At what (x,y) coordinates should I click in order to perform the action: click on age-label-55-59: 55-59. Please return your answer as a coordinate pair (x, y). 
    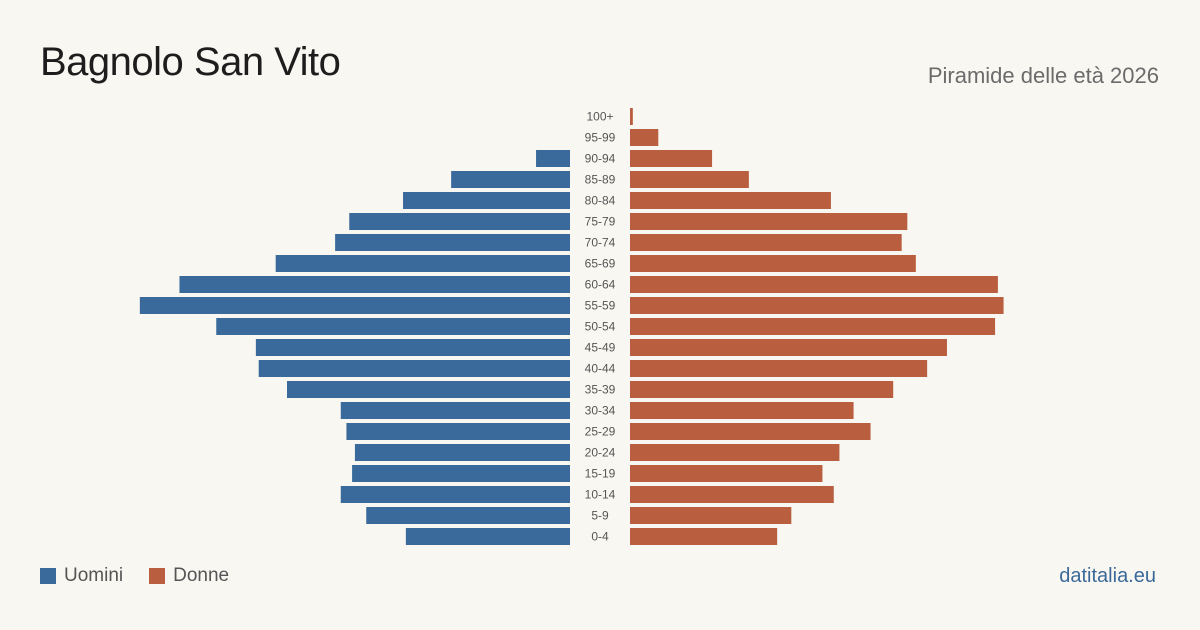
    Looking at the image, I should click on (600, 306).